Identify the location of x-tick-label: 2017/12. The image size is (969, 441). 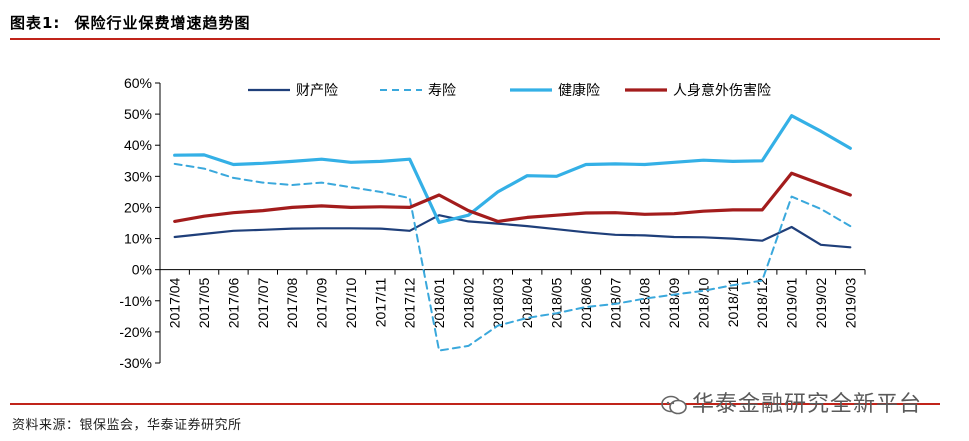
(410, 302).